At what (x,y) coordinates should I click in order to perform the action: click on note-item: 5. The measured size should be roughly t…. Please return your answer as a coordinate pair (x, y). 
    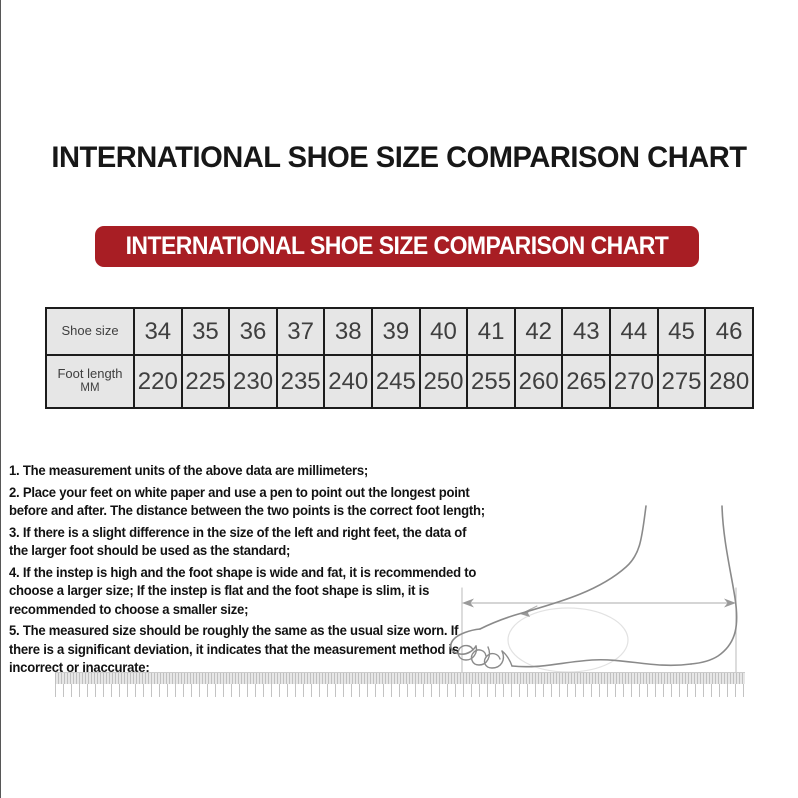
    Looking at the image, I should click on (234, 649).